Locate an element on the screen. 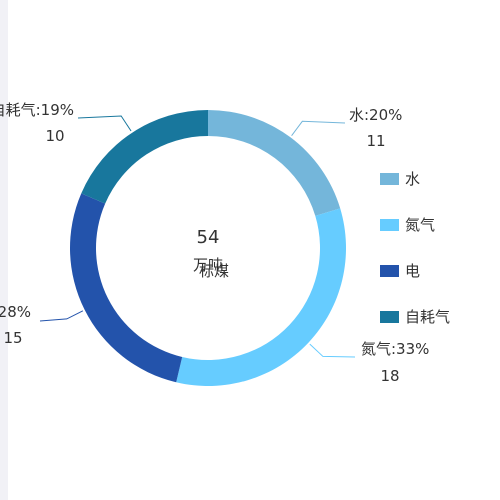 This screenshot has height=500, width=500. slice-电-value-label: 15 is located at coordinates (12, 338).